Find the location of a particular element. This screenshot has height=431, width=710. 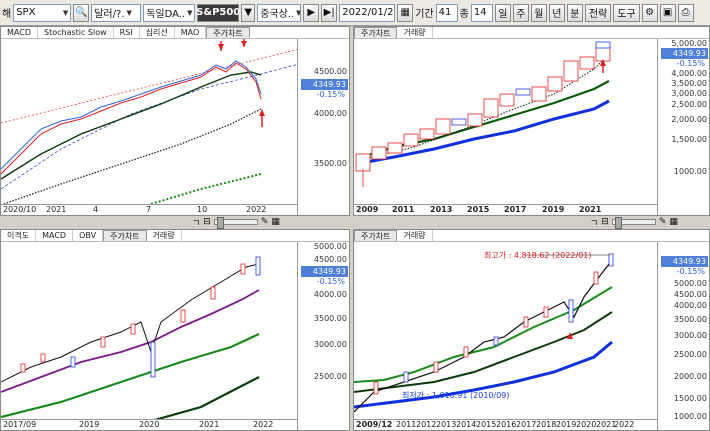

strategy-button: 전략 is located at coordinates (598, 12).